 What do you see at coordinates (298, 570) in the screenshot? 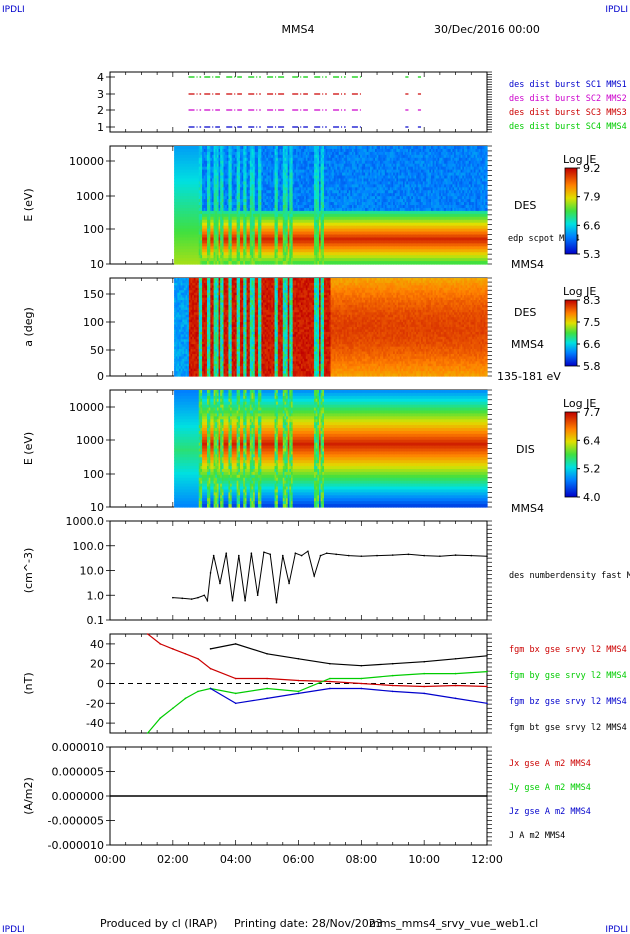
I see `density-panel-frame` at bounding box center [298, 570].